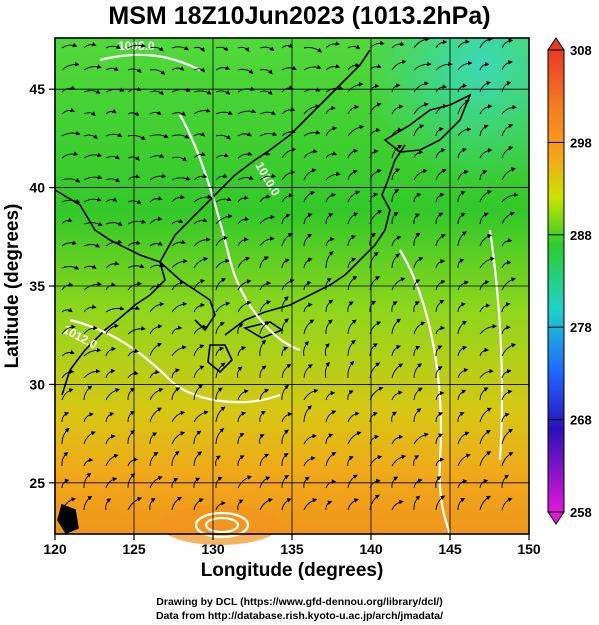 The image size is (599, 625). What do you see at coordinates (12, 286) in the screenshot?
I see `y-axis-label: Latitude (degrees)` at bounding box center [12, 286].